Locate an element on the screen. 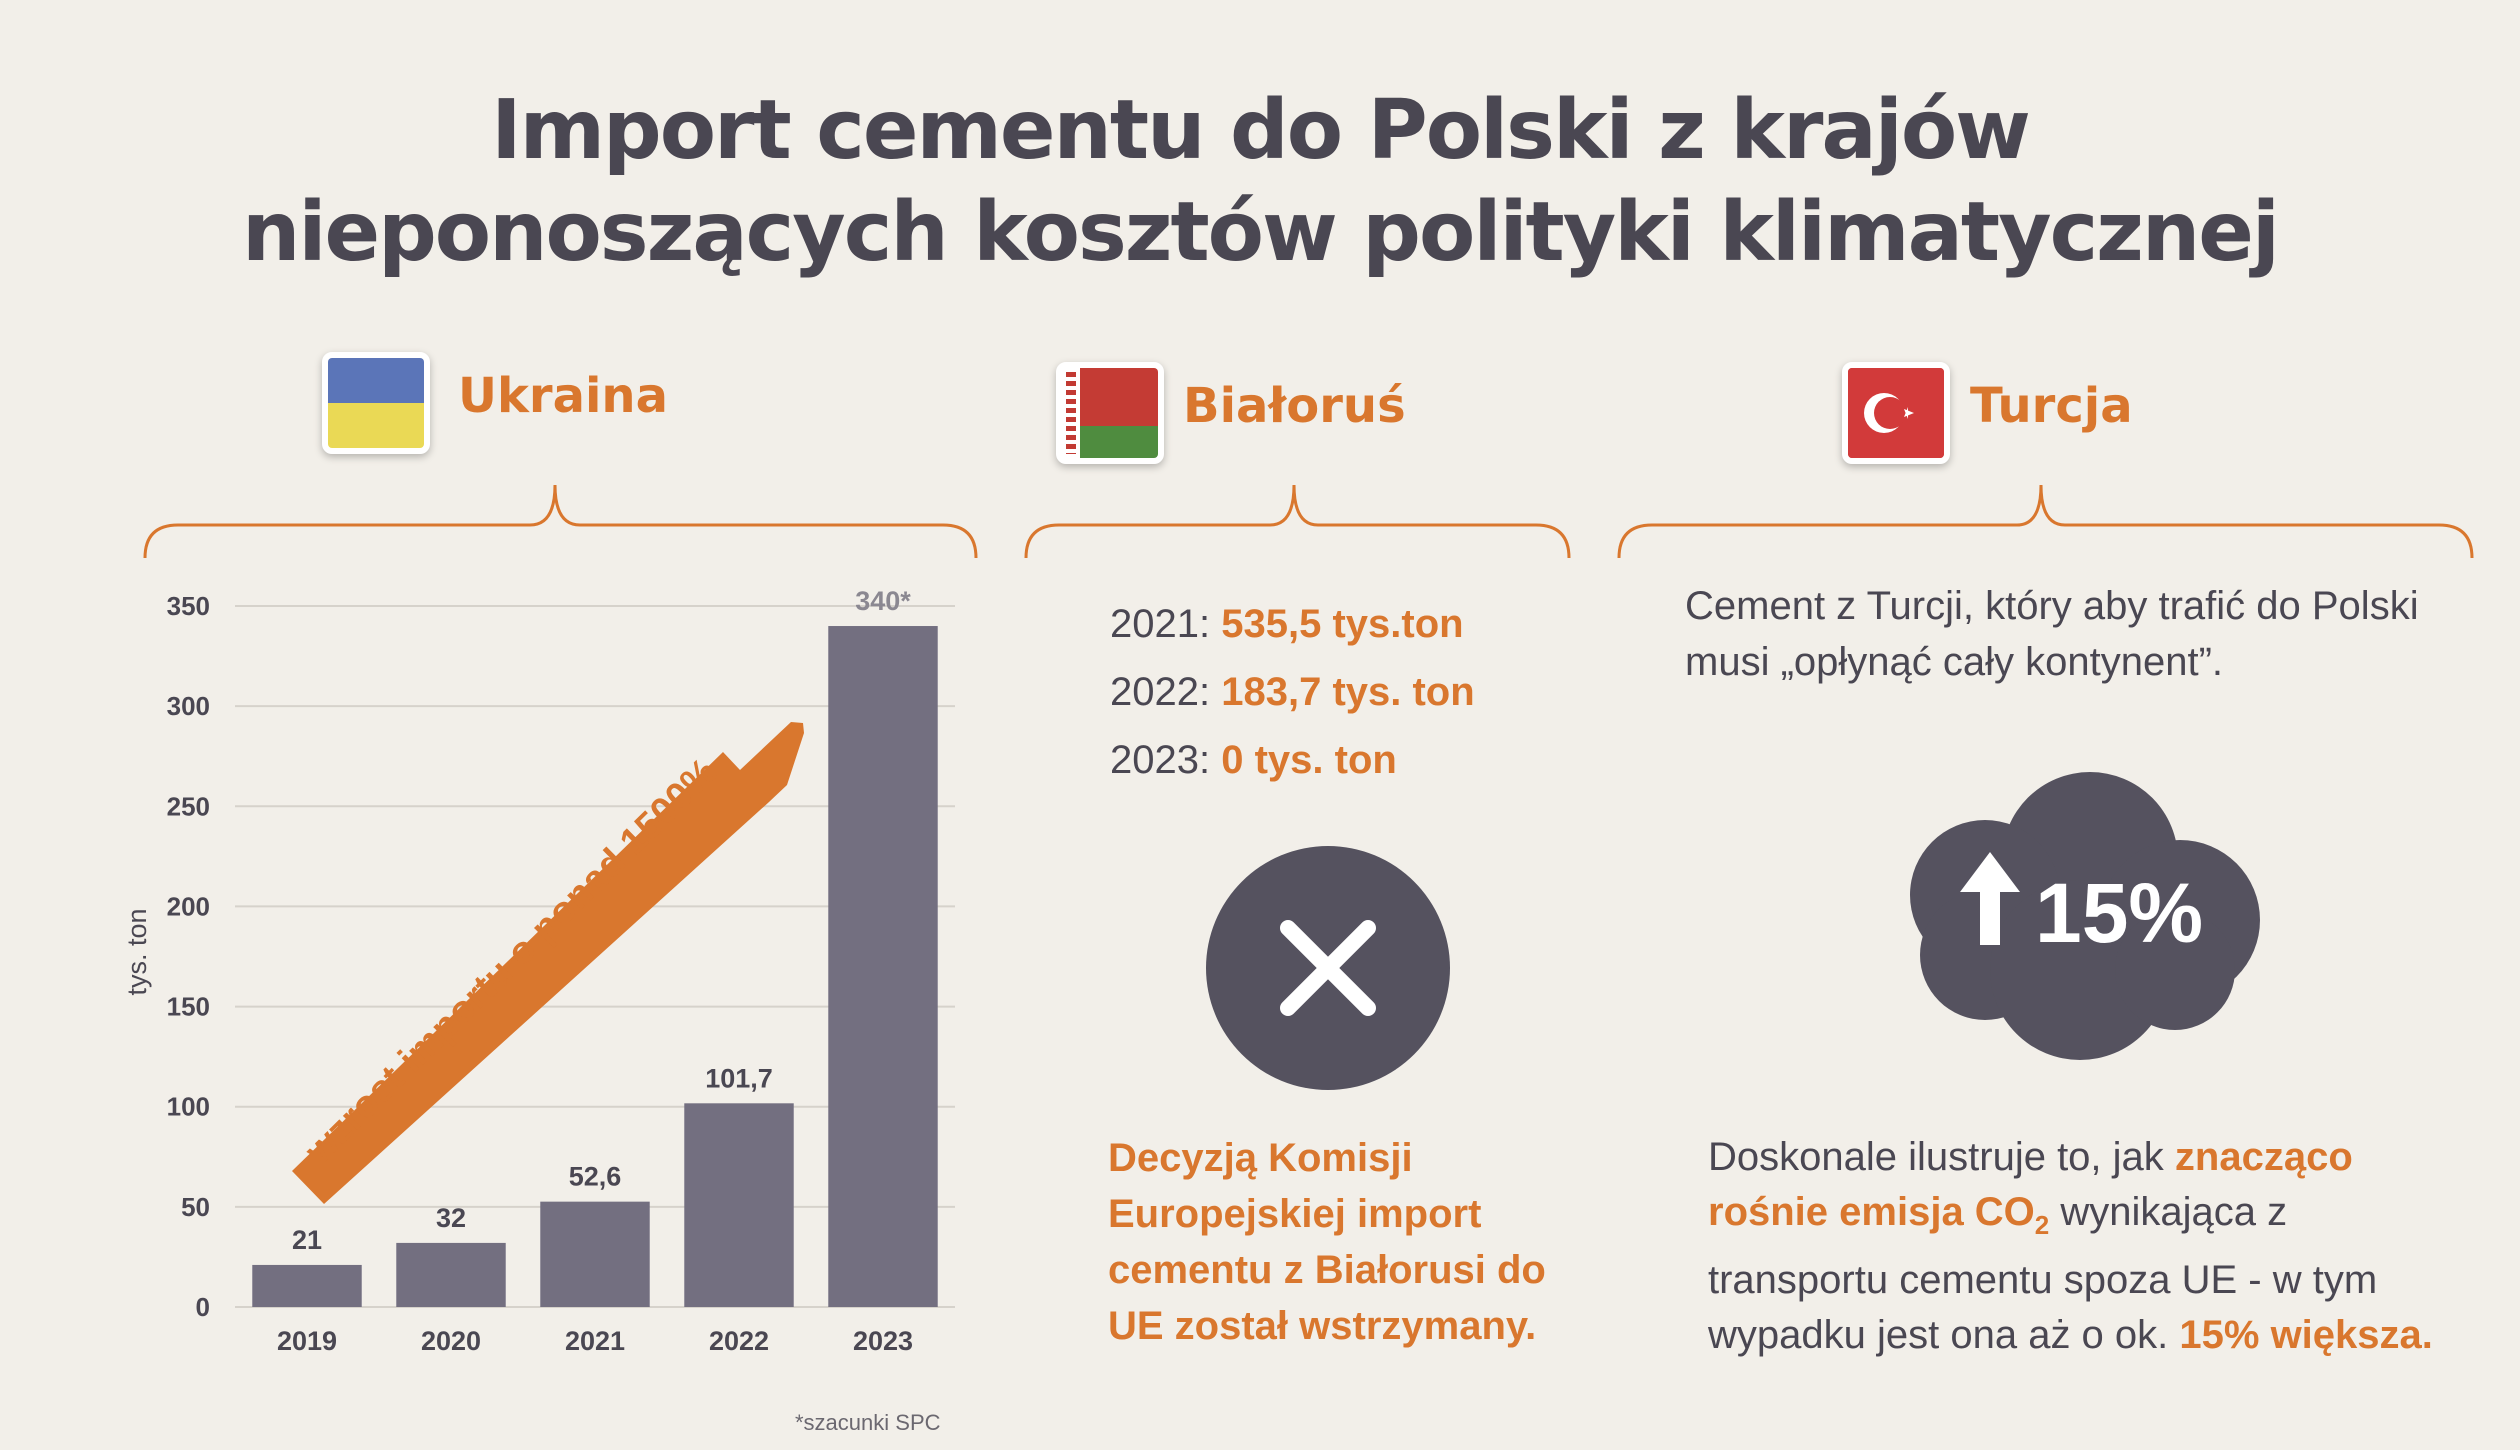 This screenshot has width=2520, height=1450. emission-cloud: 15% is located at coordinates (2085, 916).